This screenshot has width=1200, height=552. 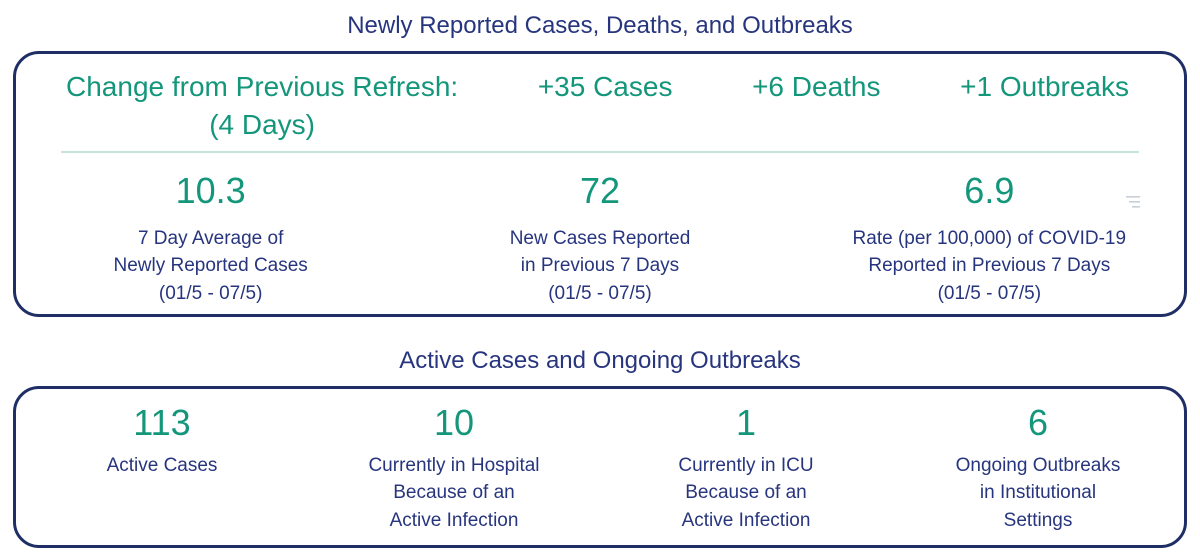 I want to click on bottom-section-title: Active Cases and Ongoing Outbreaks, so click(x=600, y=360).